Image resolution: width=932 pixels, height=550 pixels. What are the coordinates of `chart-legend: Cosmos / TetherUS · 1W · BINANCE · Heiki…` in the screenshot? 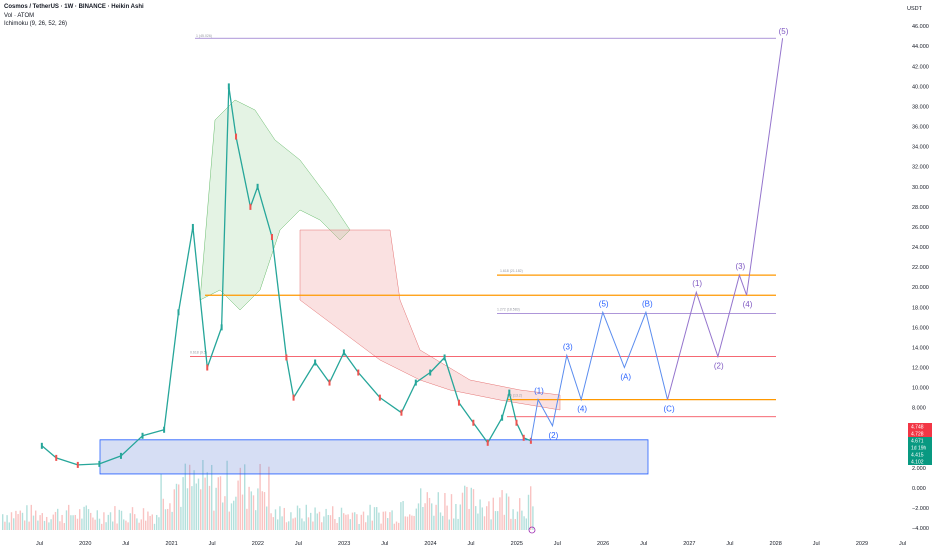 It's located at (74, 16).